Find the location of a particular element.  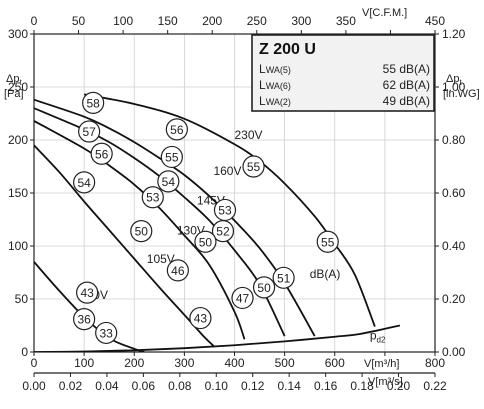

x-top-tick-label: 0 is located at coordinates (34, 21).